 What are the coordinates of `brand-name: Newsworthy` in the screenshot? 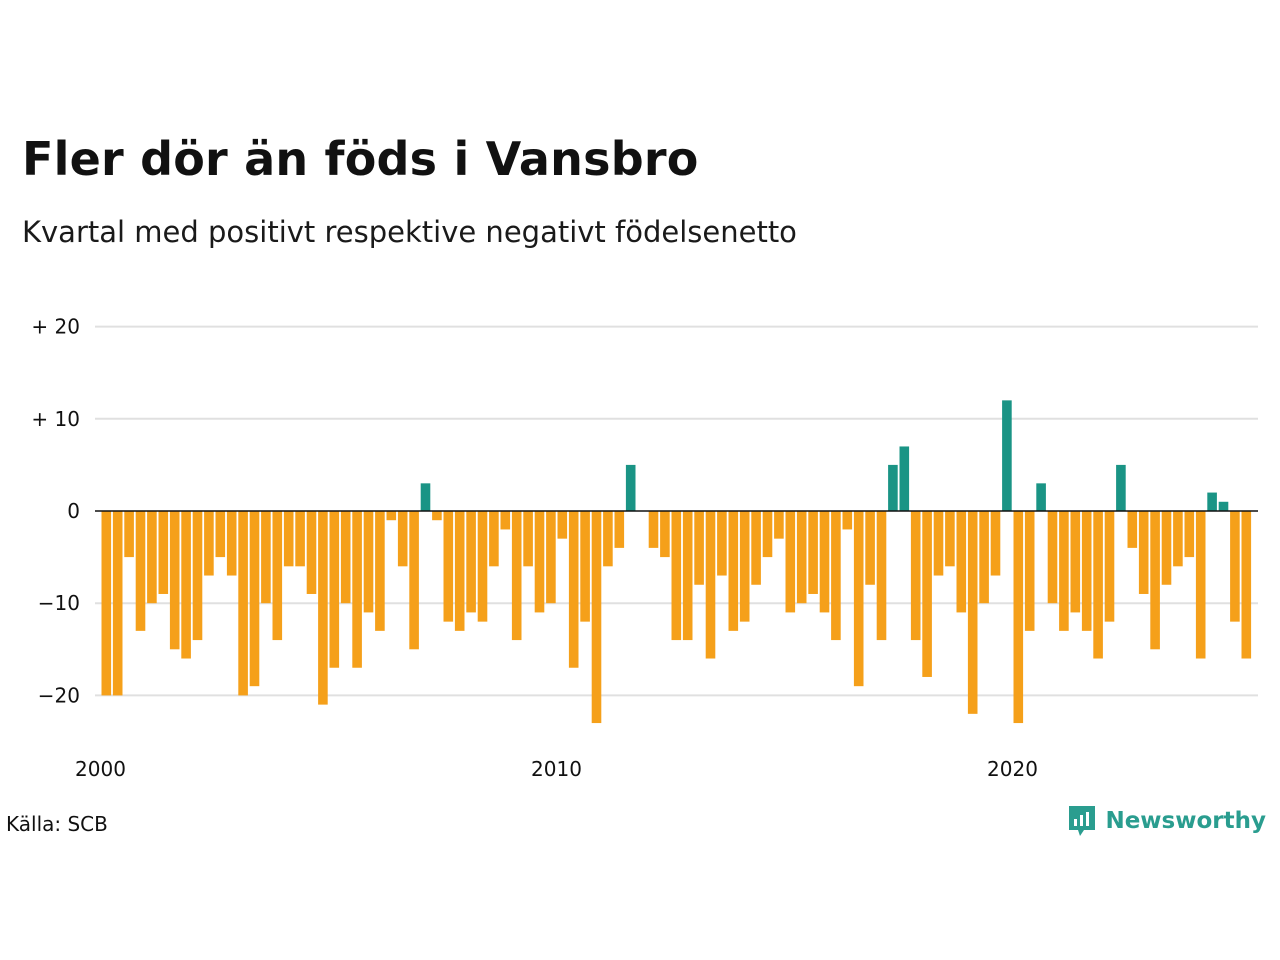 It's located at (1185, 821).